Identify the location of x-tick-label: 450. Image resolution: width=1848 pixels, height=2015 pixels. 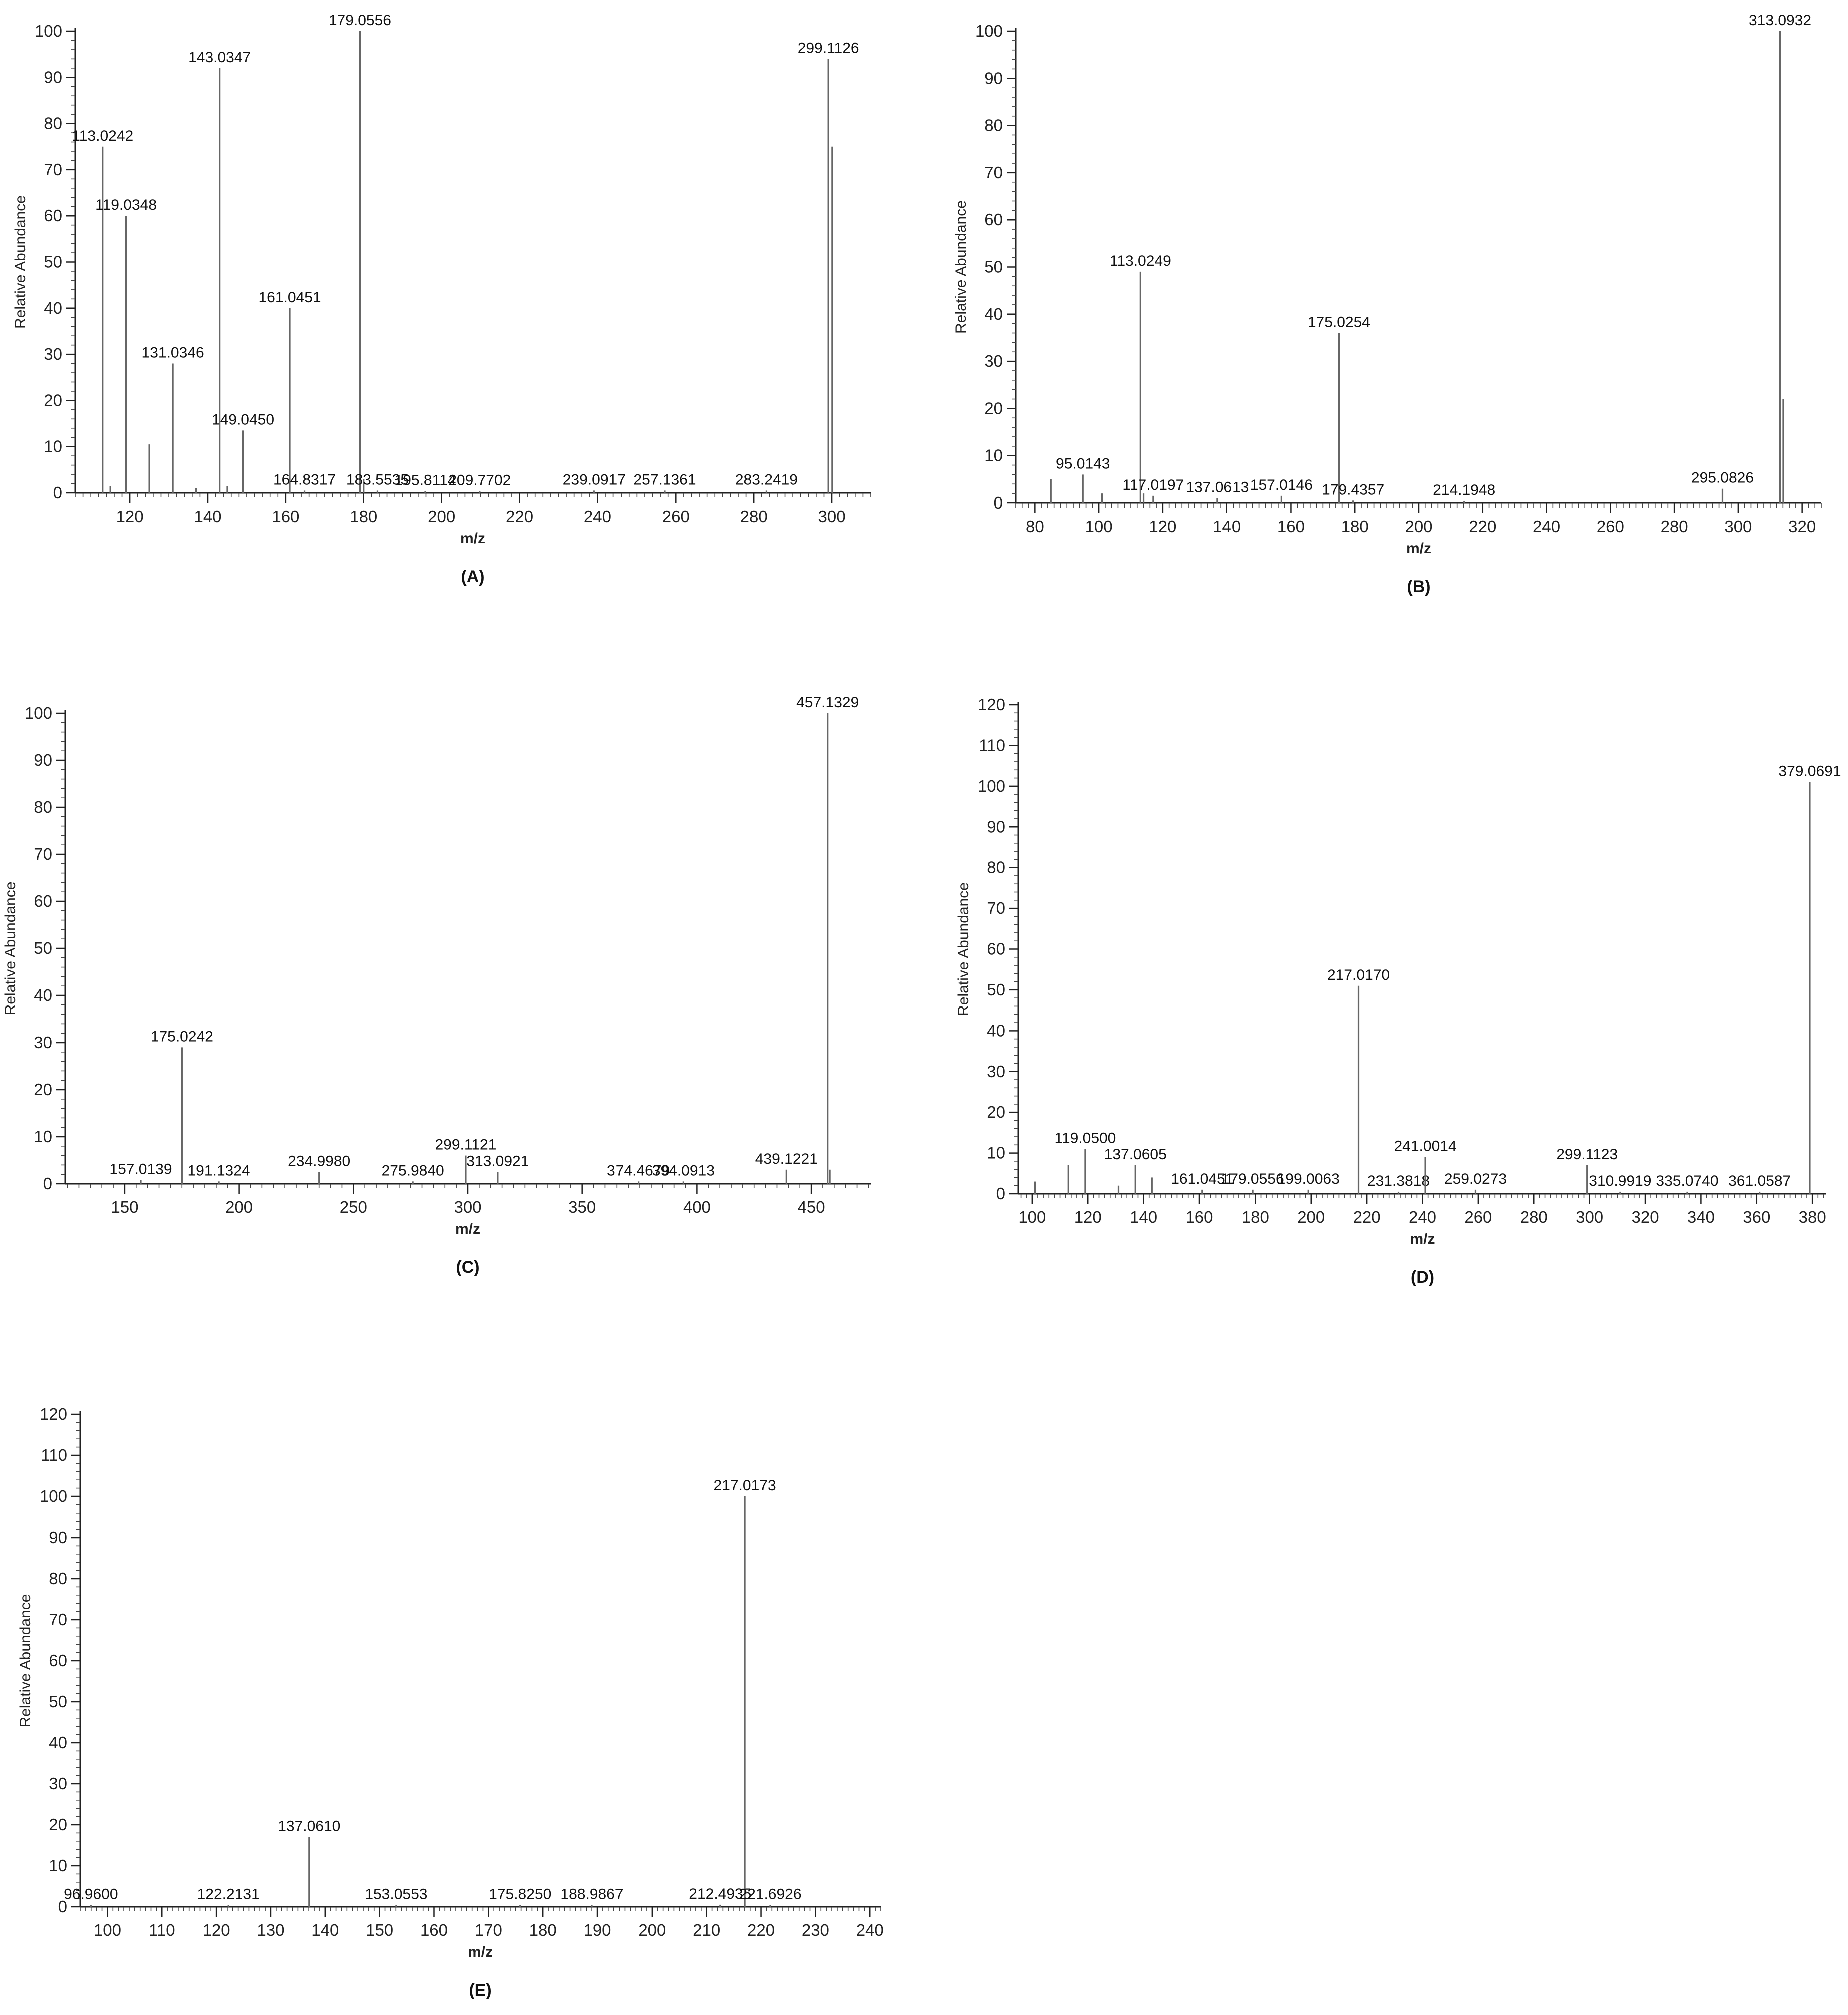
(812, 1207).